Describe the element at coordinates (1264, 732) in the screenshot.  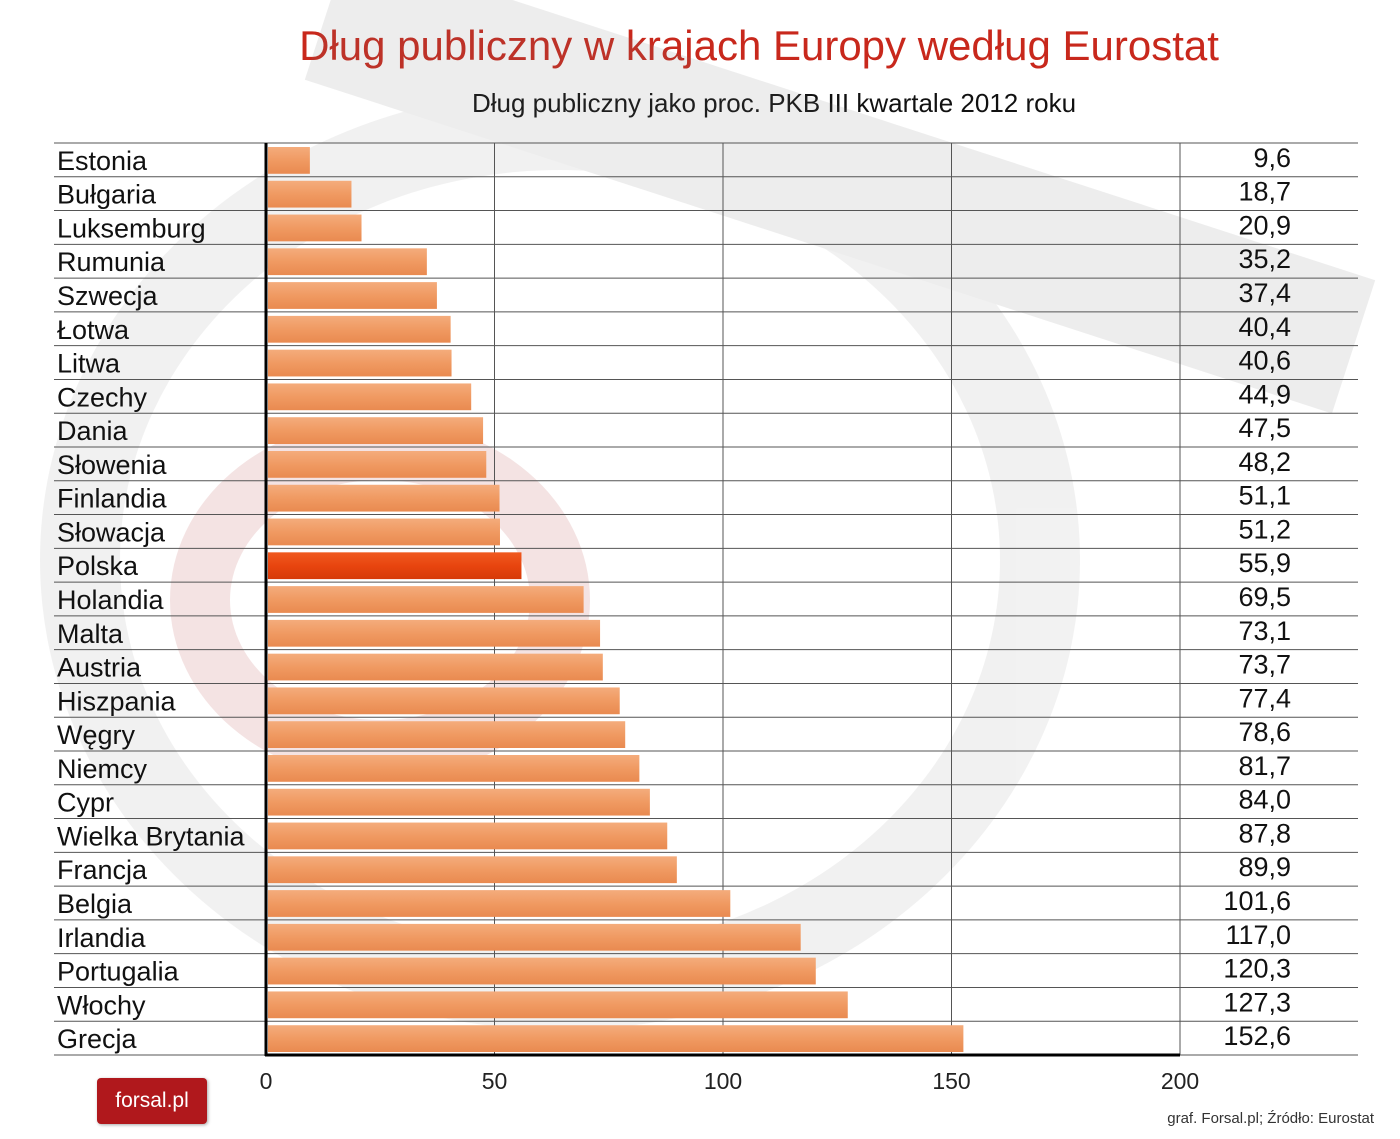
I see `value-label: 78,6` at that location.